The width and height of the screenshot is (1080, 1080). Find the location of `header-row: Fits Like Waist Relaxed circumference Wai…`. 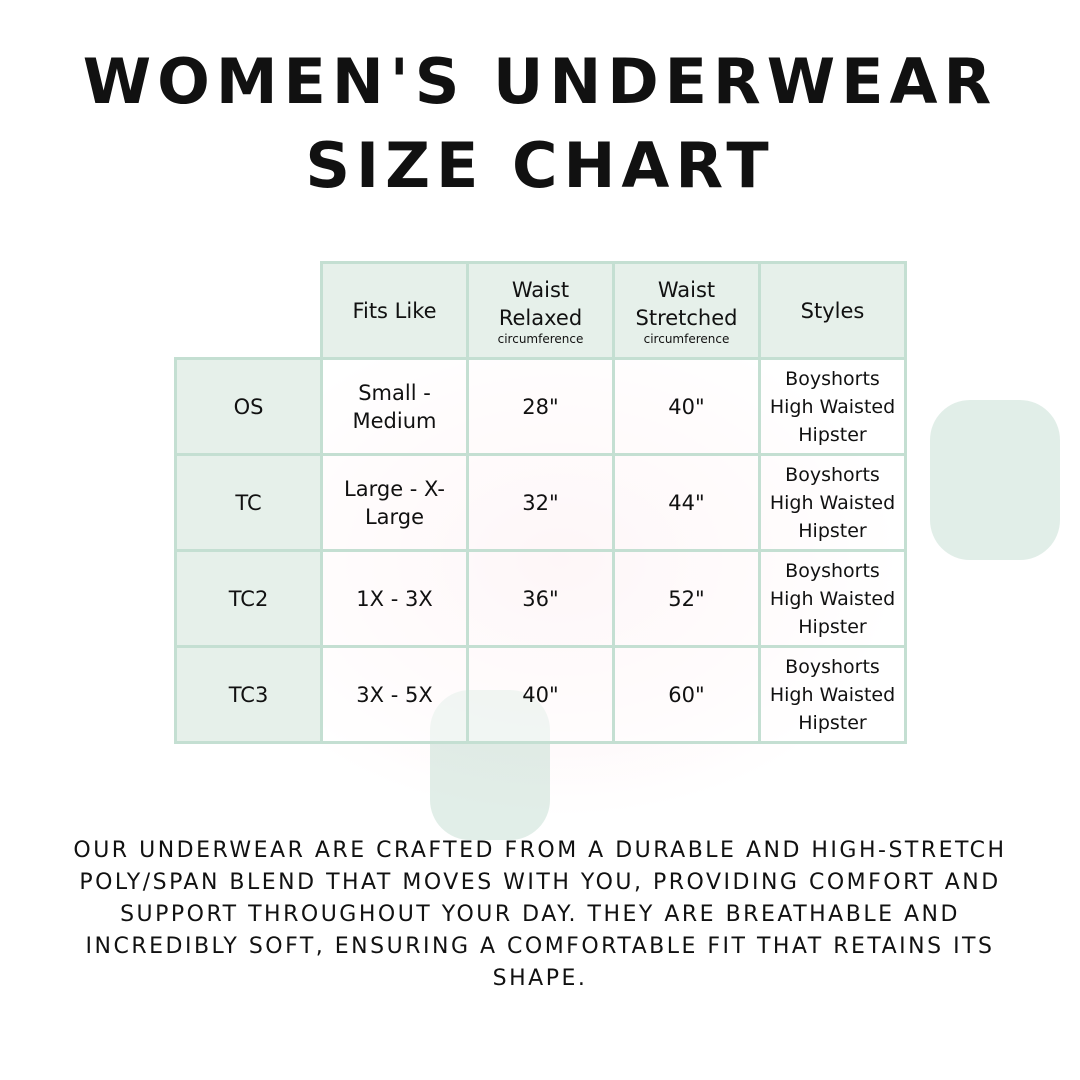

header-row: Fits Like Waist Relaxed circumference Wai… is located at coordinates (541, 310).